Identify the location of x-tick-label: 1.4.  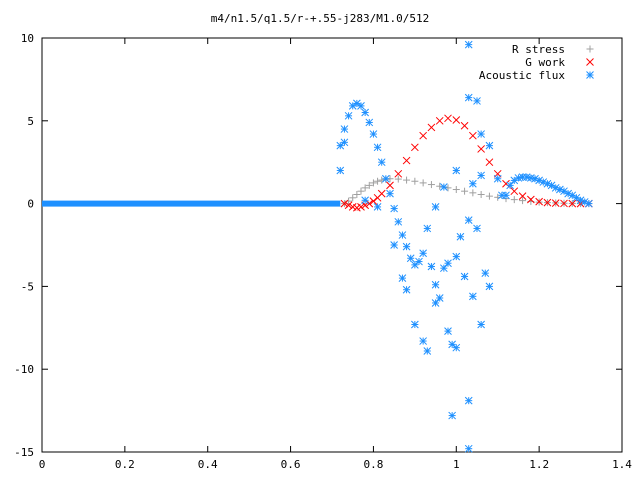
(622, 464).